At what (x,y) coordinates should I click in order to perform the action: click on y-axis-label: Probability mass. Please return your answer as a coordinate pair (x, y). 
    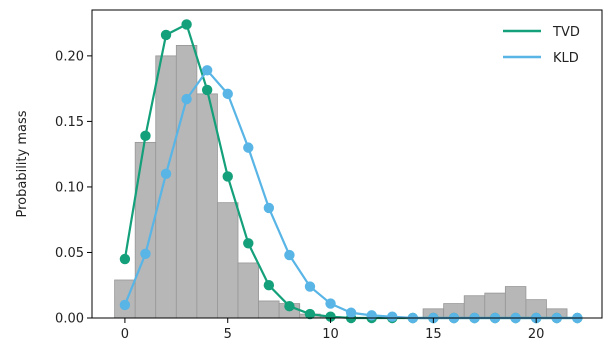
    Looking at the image, I should click on (22, 163).